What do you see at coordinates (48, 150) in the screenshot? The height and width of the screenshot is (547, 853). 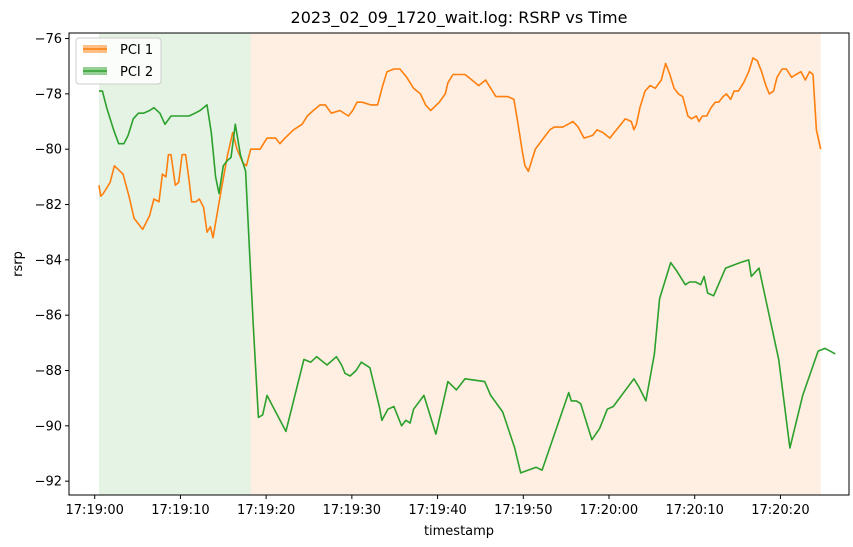 I see `y-tick-label: −80` at bounding box center [48, 150].